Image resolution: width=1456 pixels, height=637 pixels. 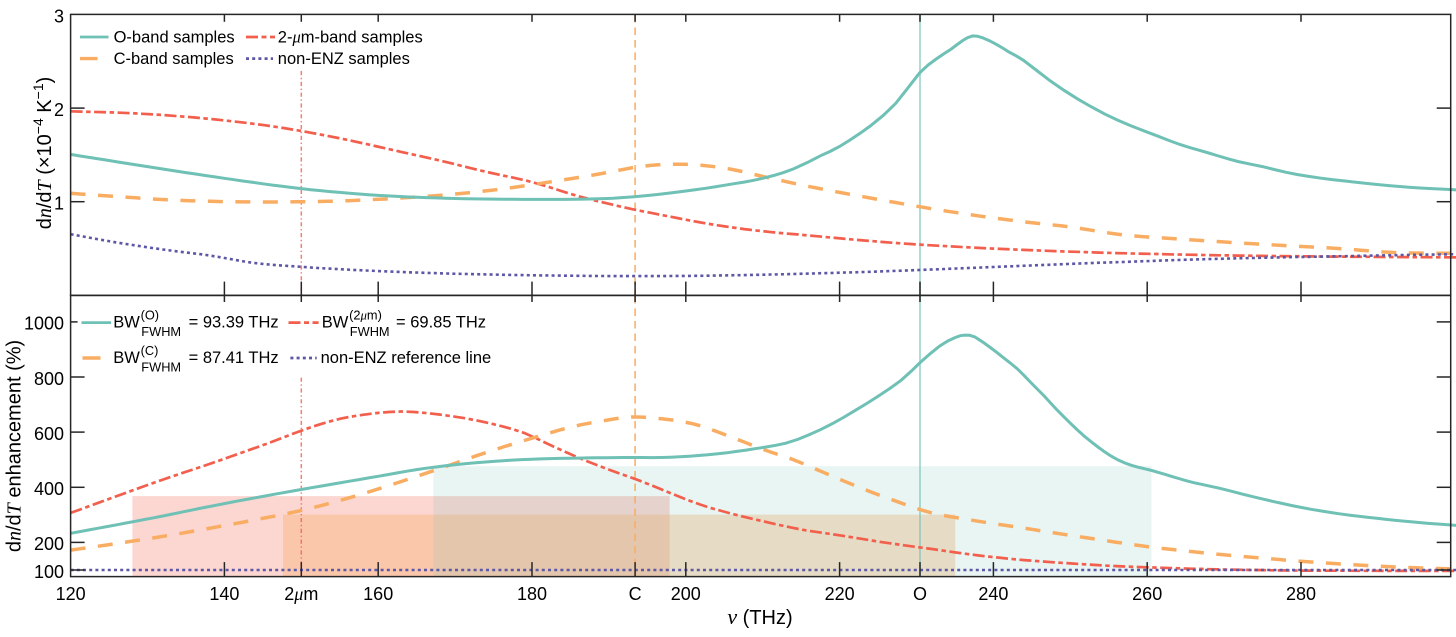 I want to click on svg-text: 600, so click(x=49, y=434).